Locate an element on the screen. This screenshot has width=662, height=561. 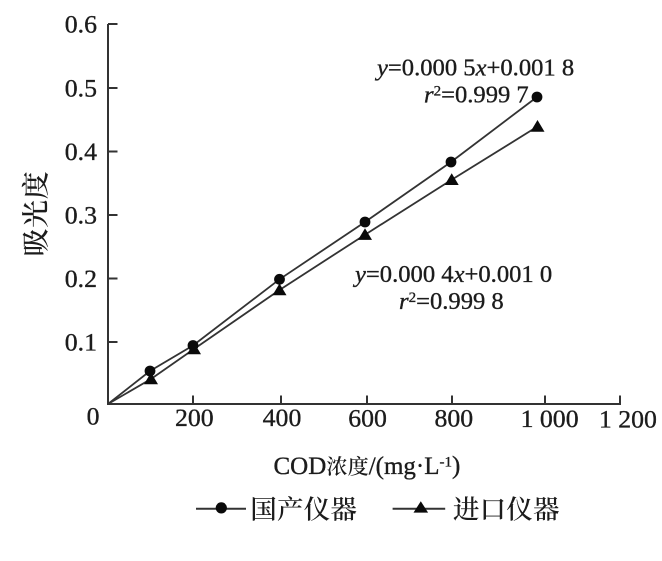
svg-text: COD is located at coordinates (300, 466).